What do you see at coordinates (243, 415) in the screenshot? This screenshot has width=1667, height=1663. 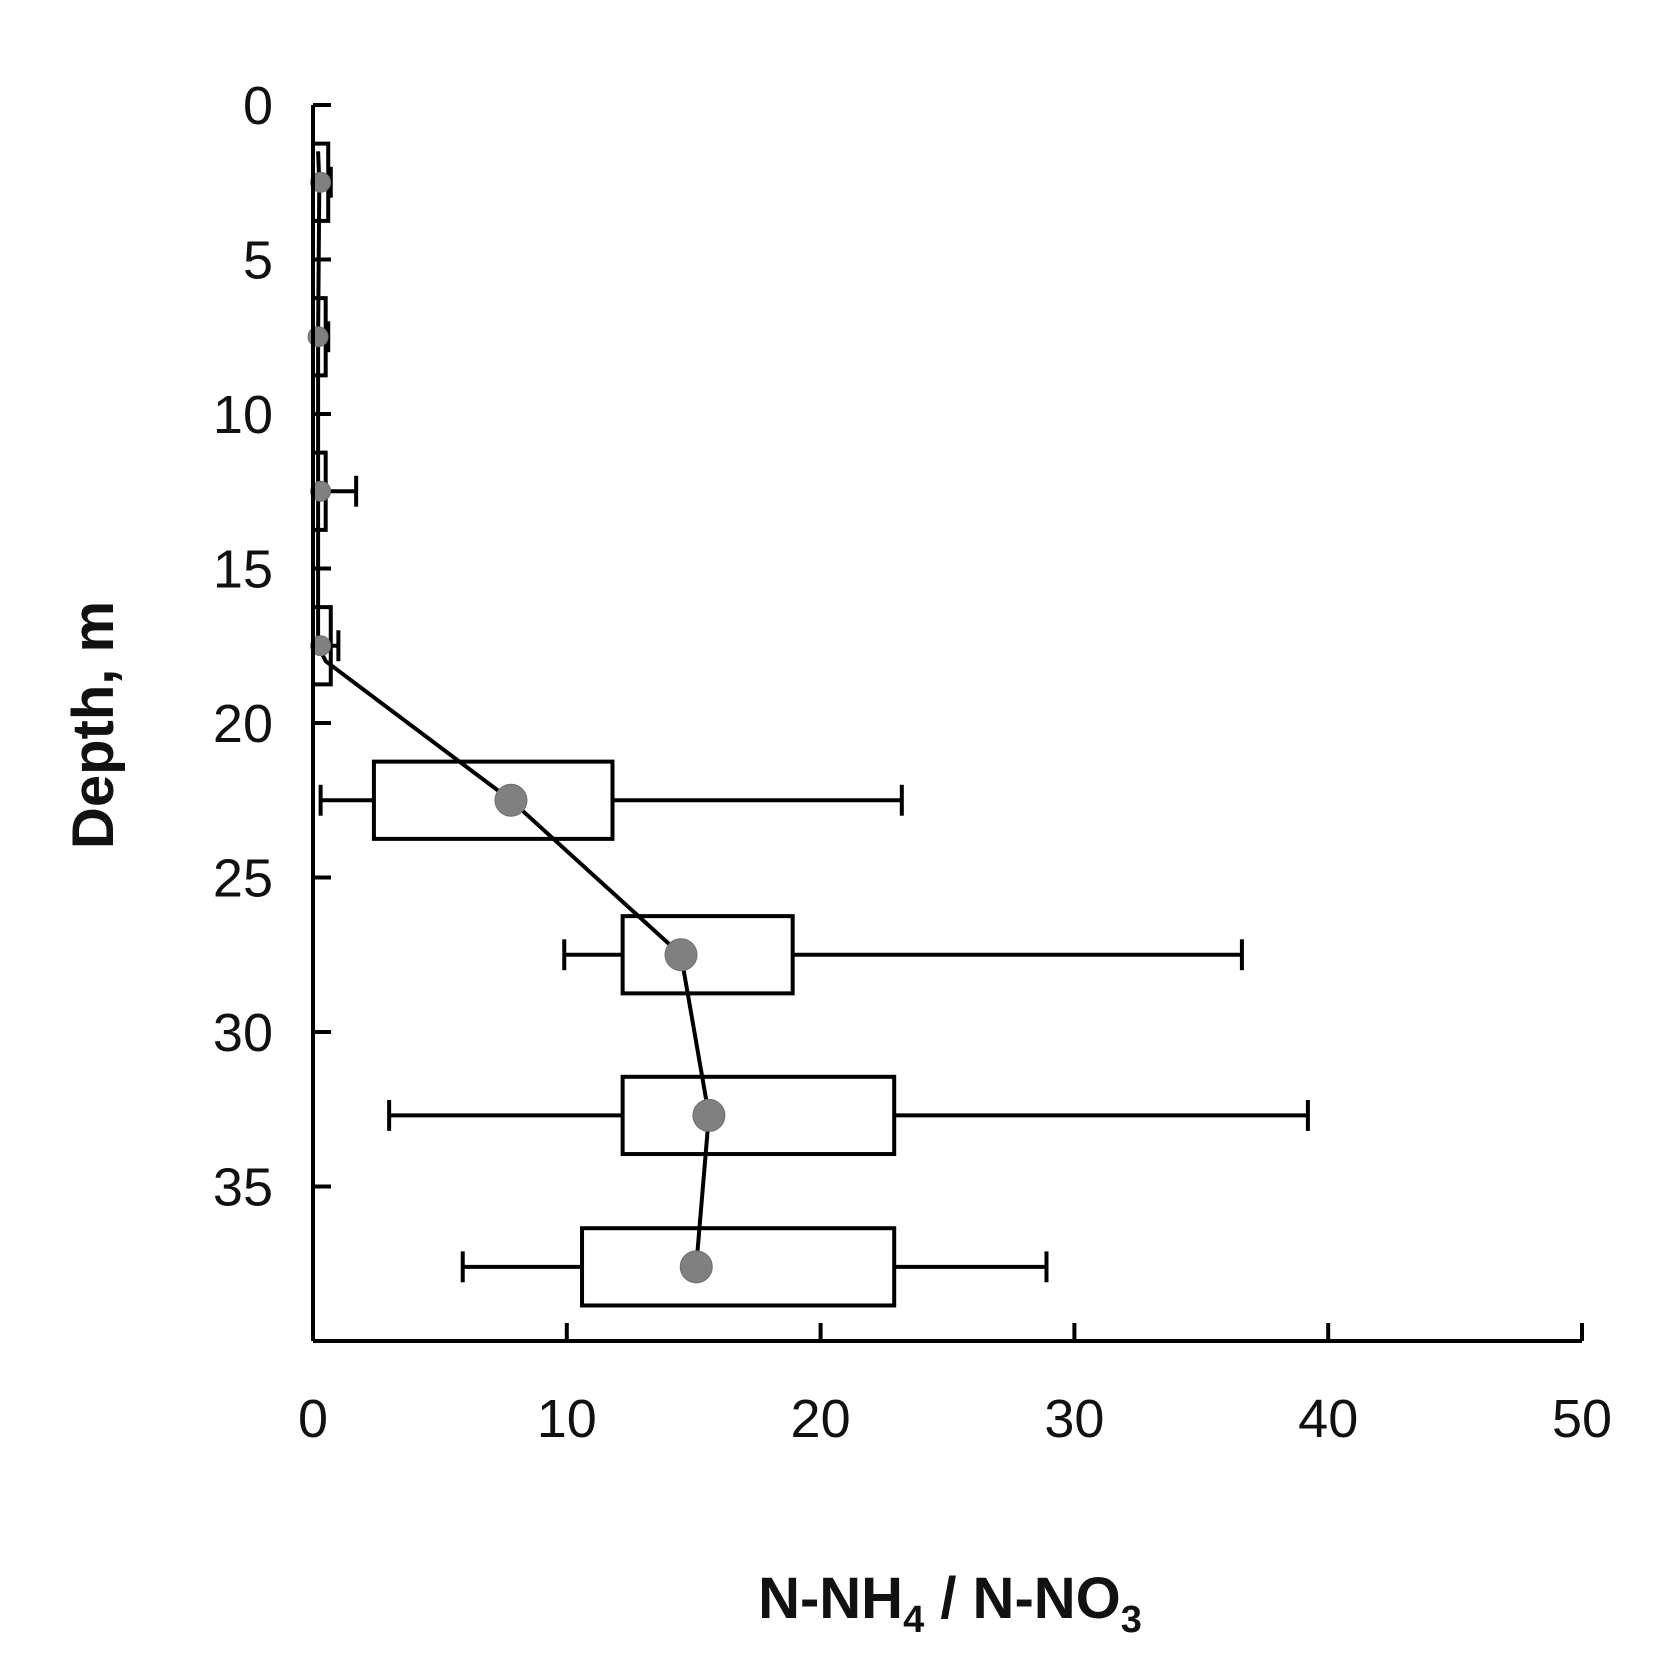 I see `y-tick-label-10: 10` at bounding box center [243, 415].